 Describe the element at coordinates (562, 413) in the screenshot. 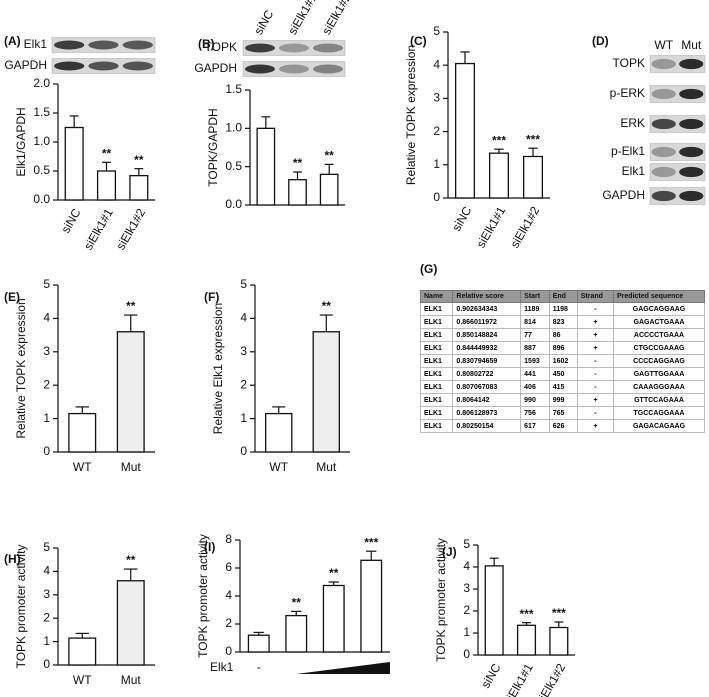

I see `table-row: ELK1 0.806128973 756 765- TGCCAGGAAA` at that location.